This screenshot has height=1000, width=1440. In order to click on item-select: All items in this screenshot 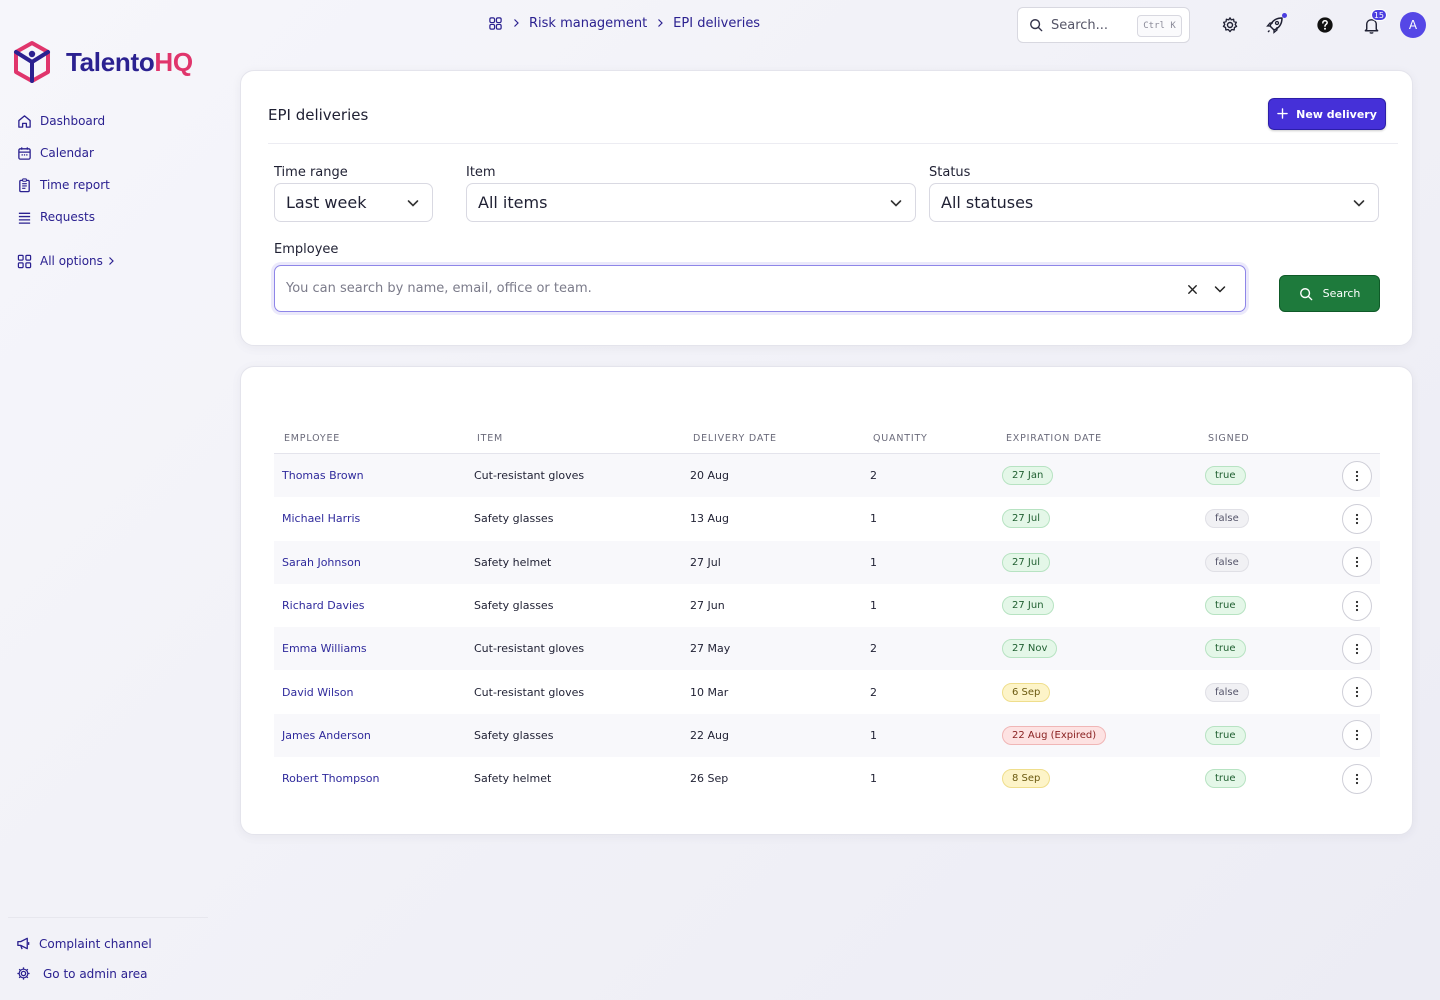, I will do `click(691, 202)`.